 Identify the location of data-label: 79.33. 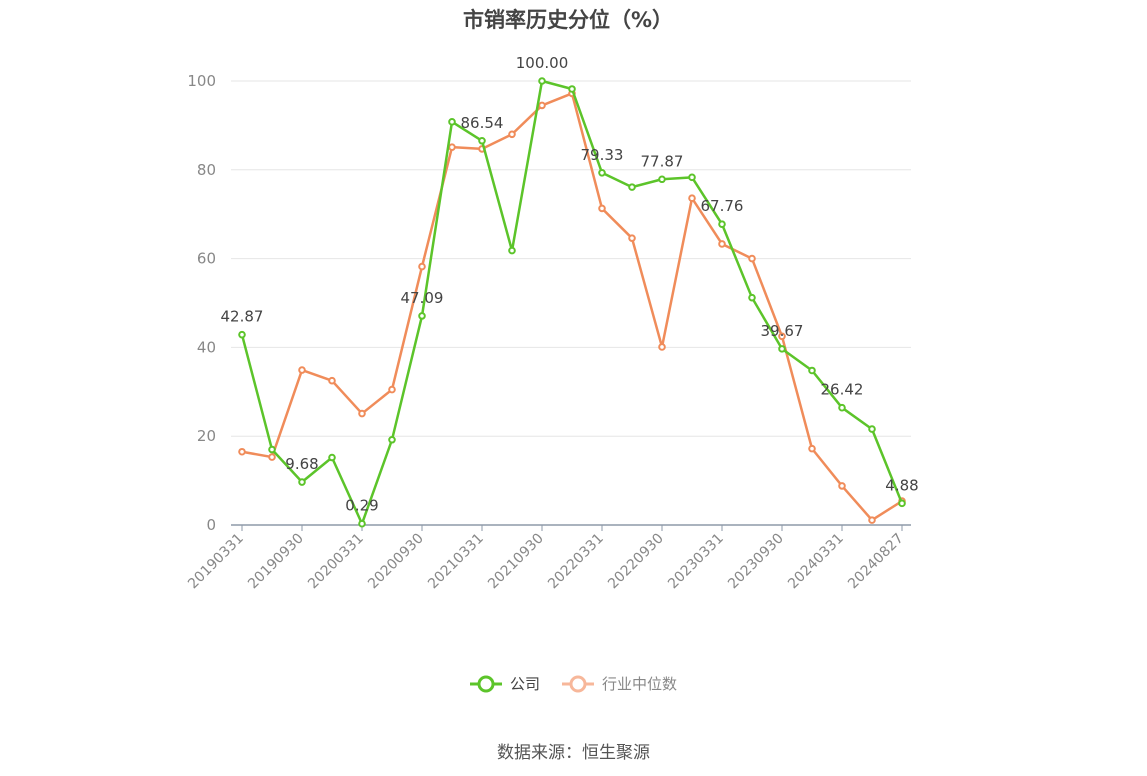
(602, 155).